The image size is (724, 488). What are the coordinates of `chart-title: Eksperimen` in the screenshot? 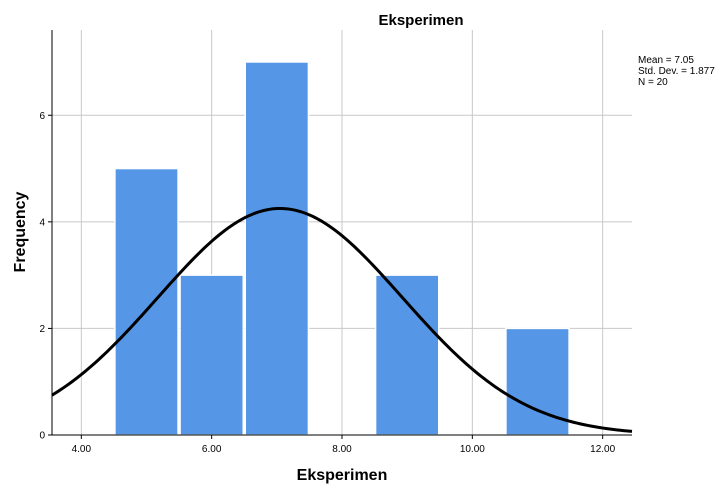 It's located at (420, 20).